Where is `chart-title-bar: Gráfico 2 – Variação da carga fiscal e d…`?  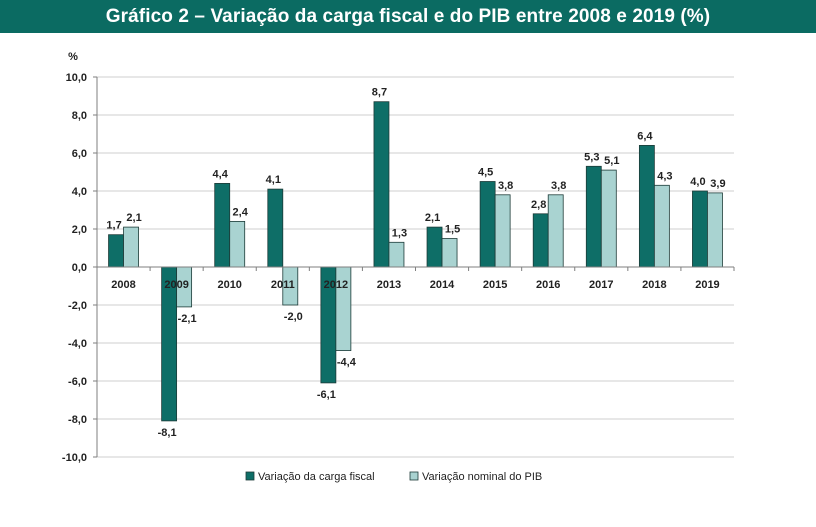 chart-title-bar: Gráfico 2 – Variação da carga fiscal e d… is located at coordinates (408, 16).